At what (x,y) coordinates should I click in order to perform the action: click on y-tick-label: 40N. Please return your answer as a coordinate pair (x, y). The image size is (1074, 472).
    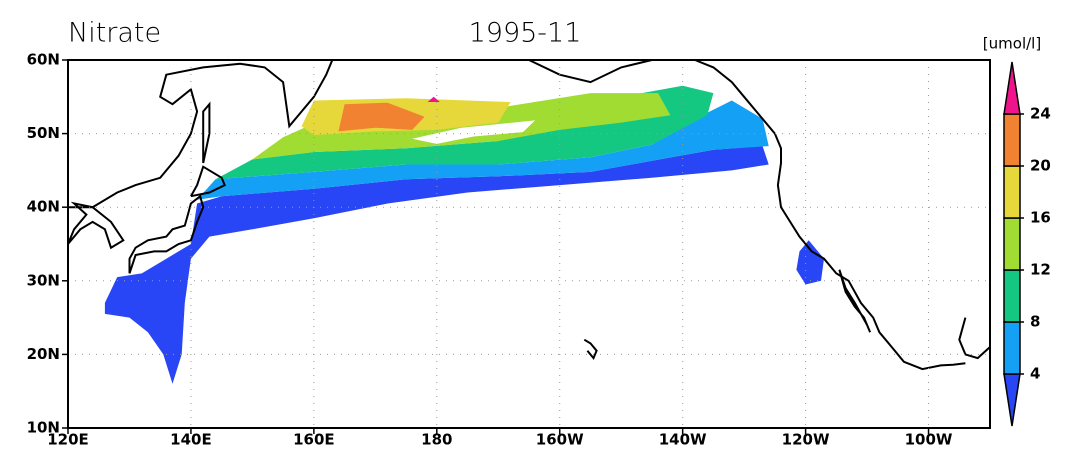
    Looking at the image, I should click on (43, 207).